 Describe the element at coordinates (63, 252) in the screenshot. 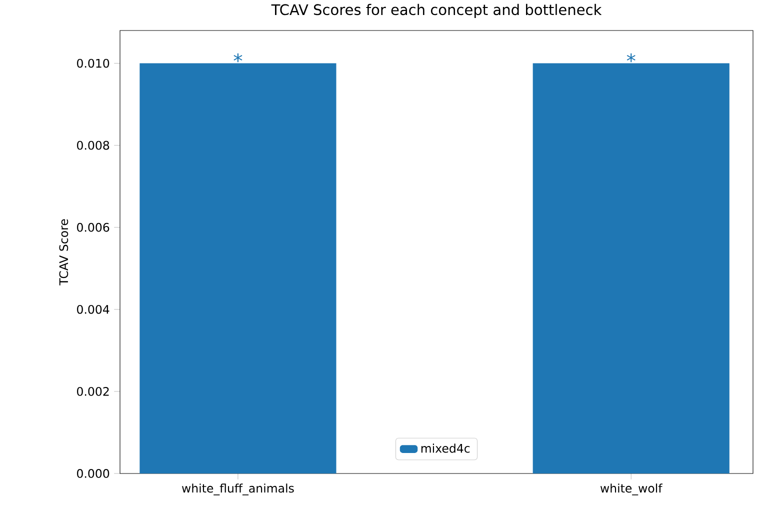

I see `y-axis-title: TCAV Score` at that location.